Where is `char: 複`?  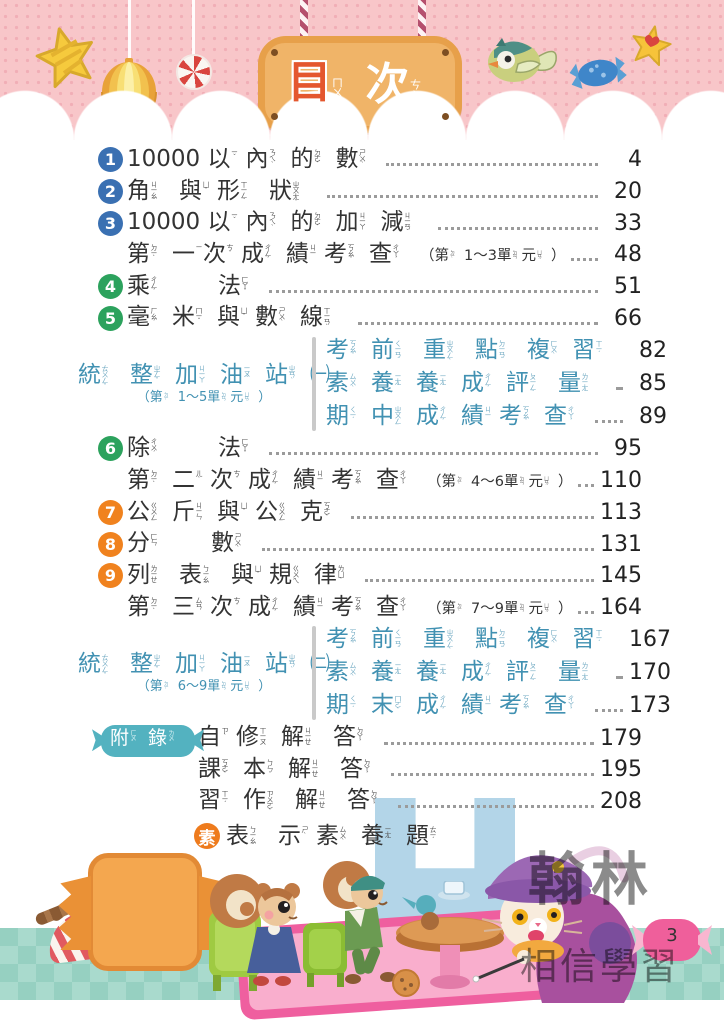
char: 複 is located at coordinates (538, 349).